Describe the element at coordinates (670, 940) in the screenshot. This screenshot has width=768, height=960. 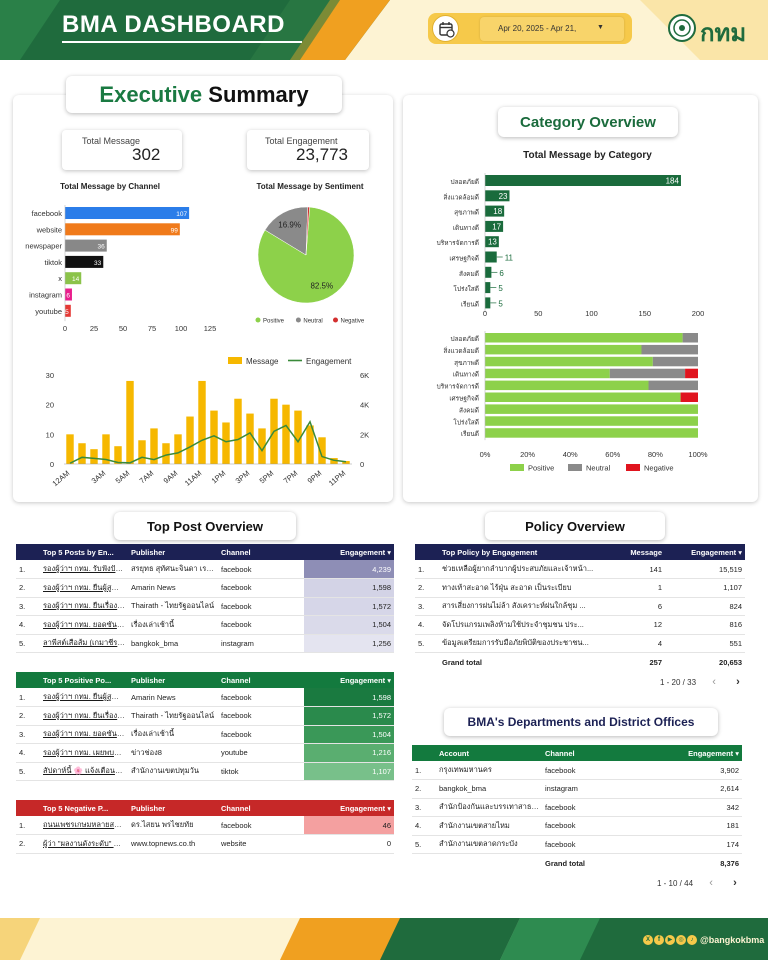
I see `youtube-icon: ▶` at that location.